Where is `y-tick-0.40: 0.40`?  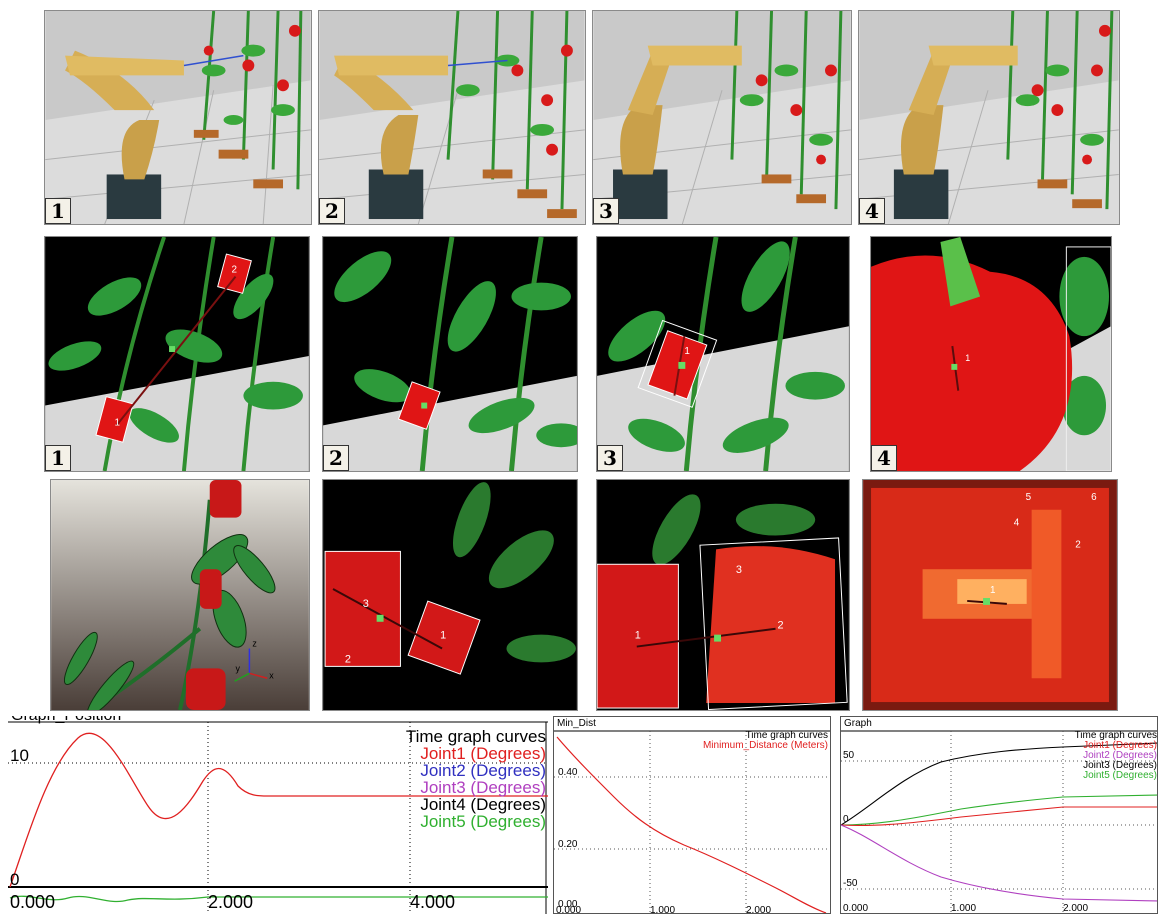
y-tick-0.40: 0.40 is located at coordinates (568, 772).